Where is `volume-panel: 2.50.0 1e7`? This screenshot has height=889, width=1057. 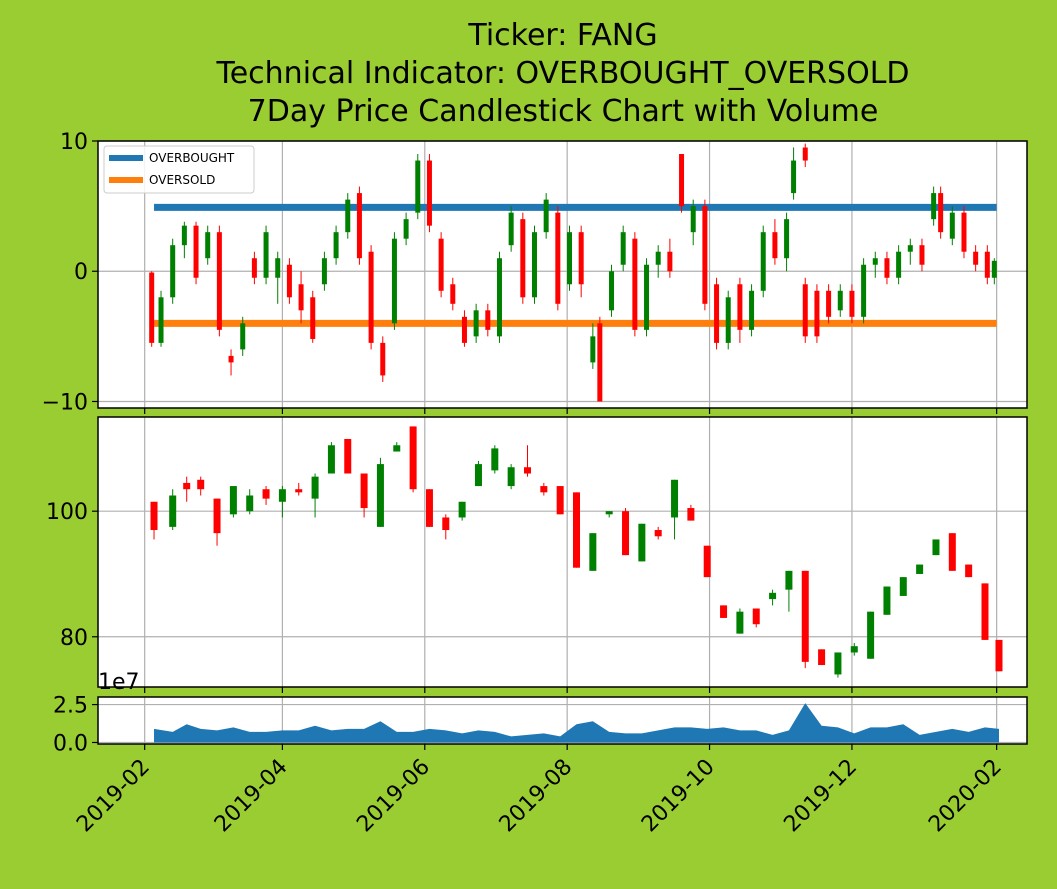
volume-panel: 2.50.0 1e7 is located at coordinates (540, 713).